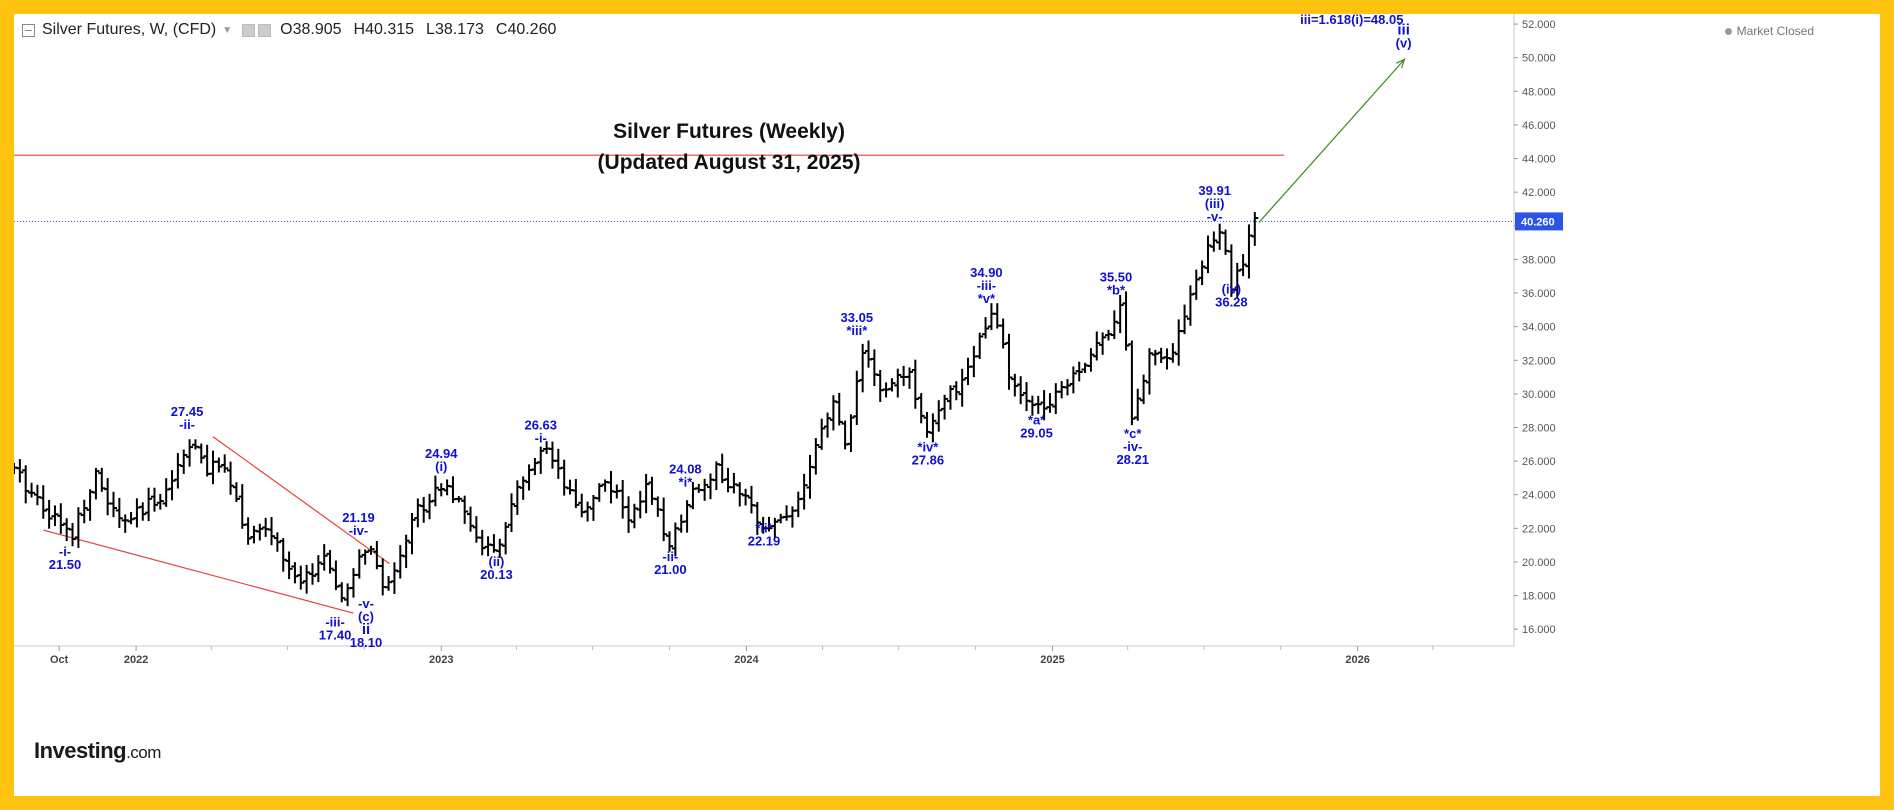 The height and width of the screenshot is (810, 1894). What do you see at coordinates (729, 162) in the screenshot?
I see `chart-subtitle: (Updated August 31, 2025)` at bounding box center [729, 162].